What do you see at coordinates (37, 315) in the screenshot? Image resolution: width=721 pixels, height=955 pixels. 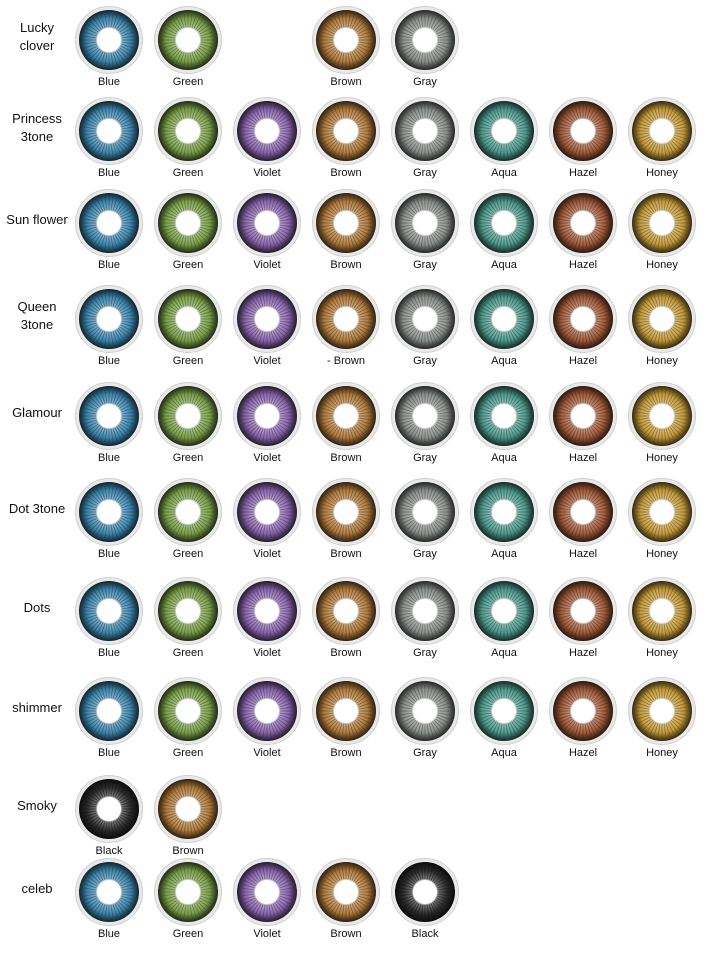 I see `product-name: Queen 3tone` at bounding box center [37, 315].